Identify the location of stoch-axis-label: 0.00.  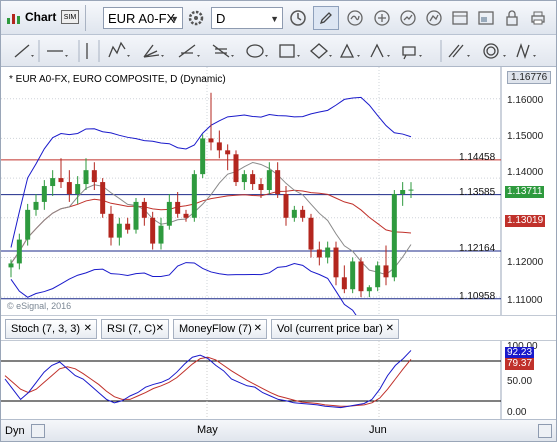
(517, 412).